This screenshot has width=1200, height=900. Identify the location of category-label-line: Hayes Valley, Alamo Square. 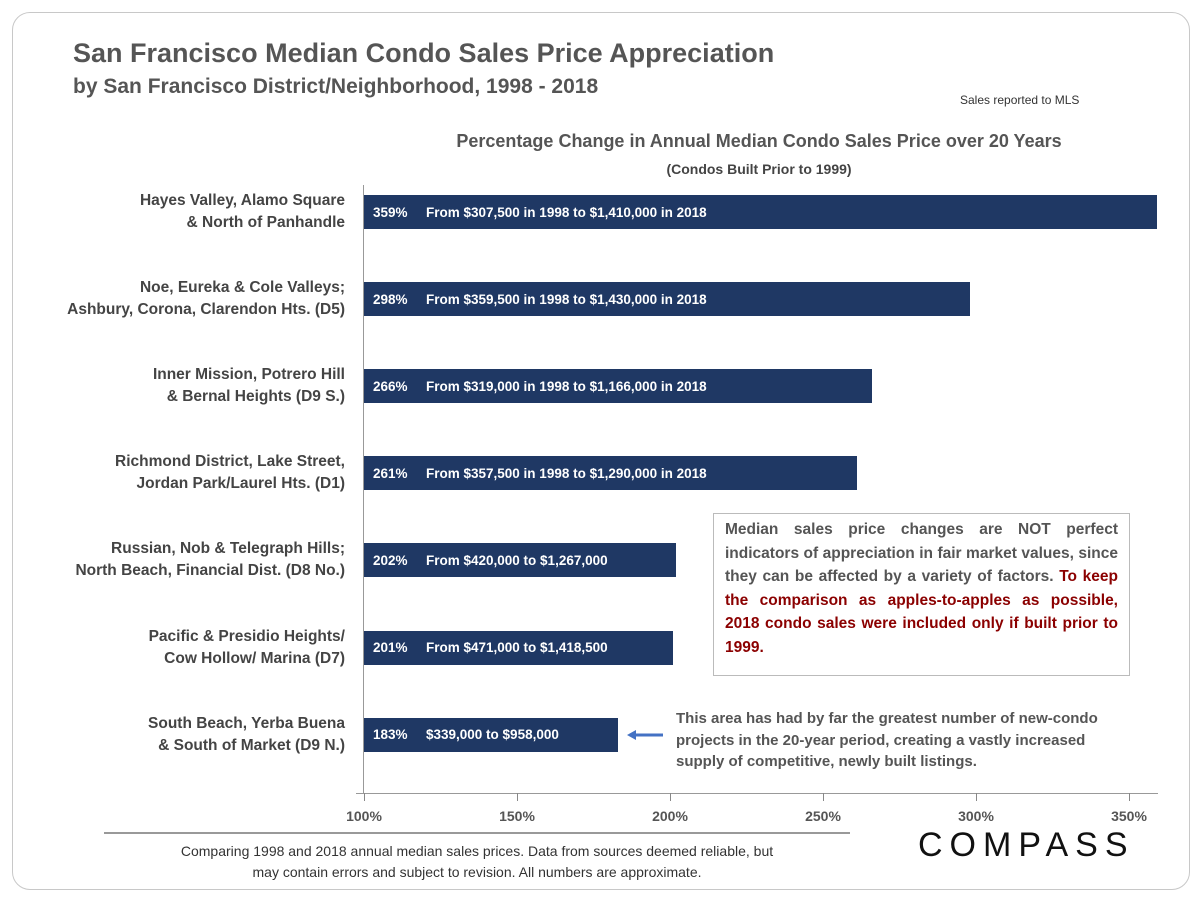
(242, 200).